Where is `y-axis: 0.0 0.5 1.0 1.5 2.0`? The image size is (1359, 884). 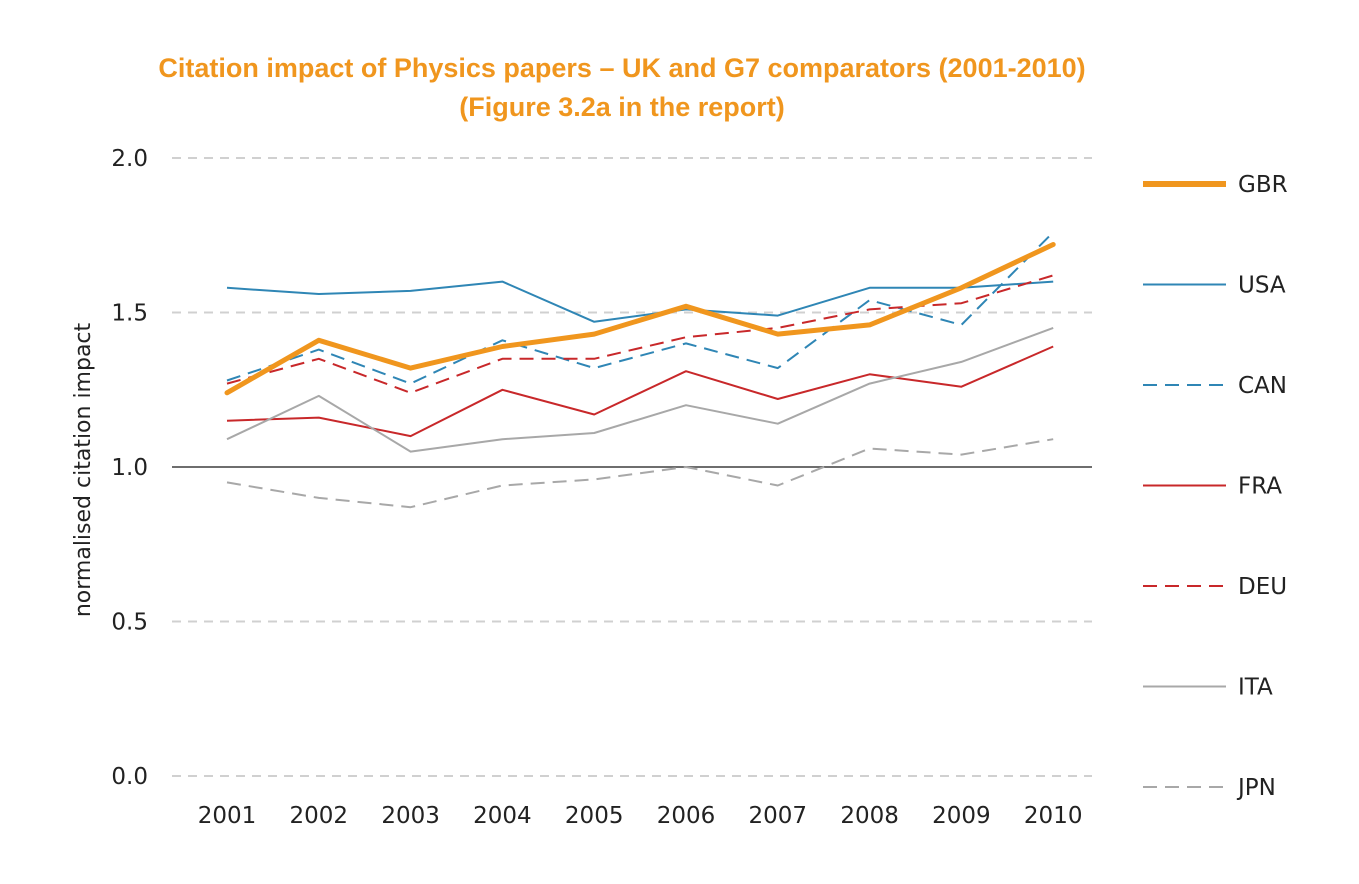
y-axis: 0.0 0.5 1.0 1.5 2.0 is located at coordinates (129, 468).